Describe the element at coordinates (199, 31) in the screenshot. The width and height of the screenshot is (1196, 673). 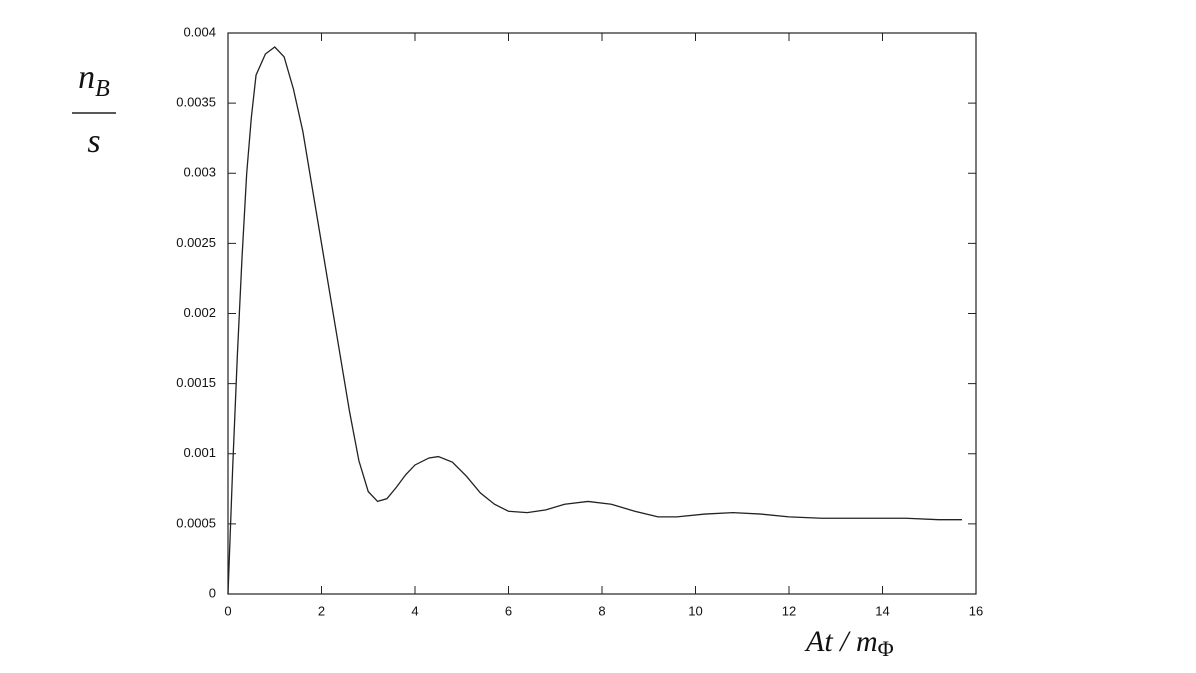
I see `y-tick-label: 0.004` at that location.